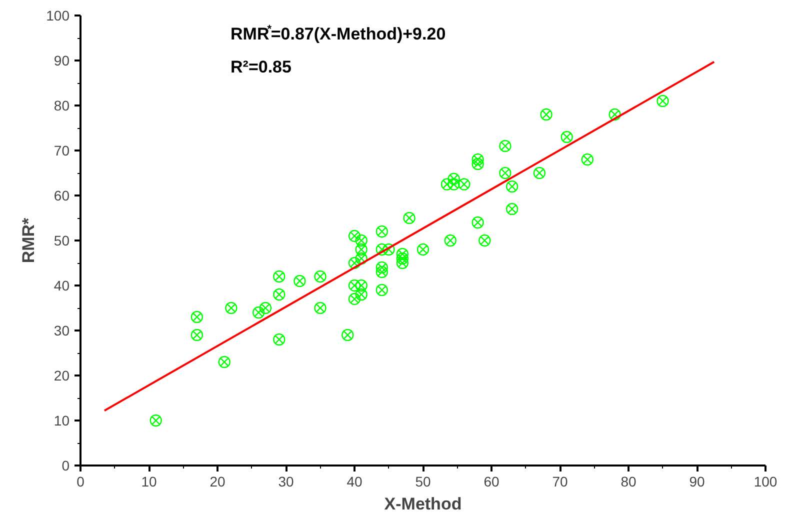  I want to click on x-tick-label: 70, so click(560, 482).